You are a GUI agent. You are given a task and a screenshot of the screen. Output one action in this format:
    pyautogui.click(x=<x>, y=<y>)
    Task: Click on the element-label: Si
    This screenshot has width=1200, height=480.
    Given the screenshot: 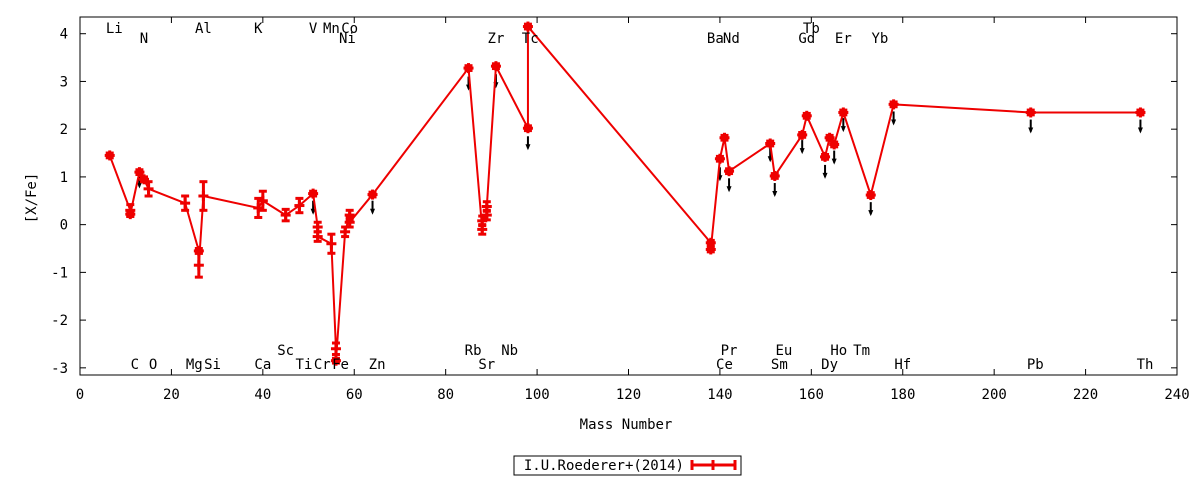 What is the action you would take?
    pyautogui.click(x=212, y=365)
    